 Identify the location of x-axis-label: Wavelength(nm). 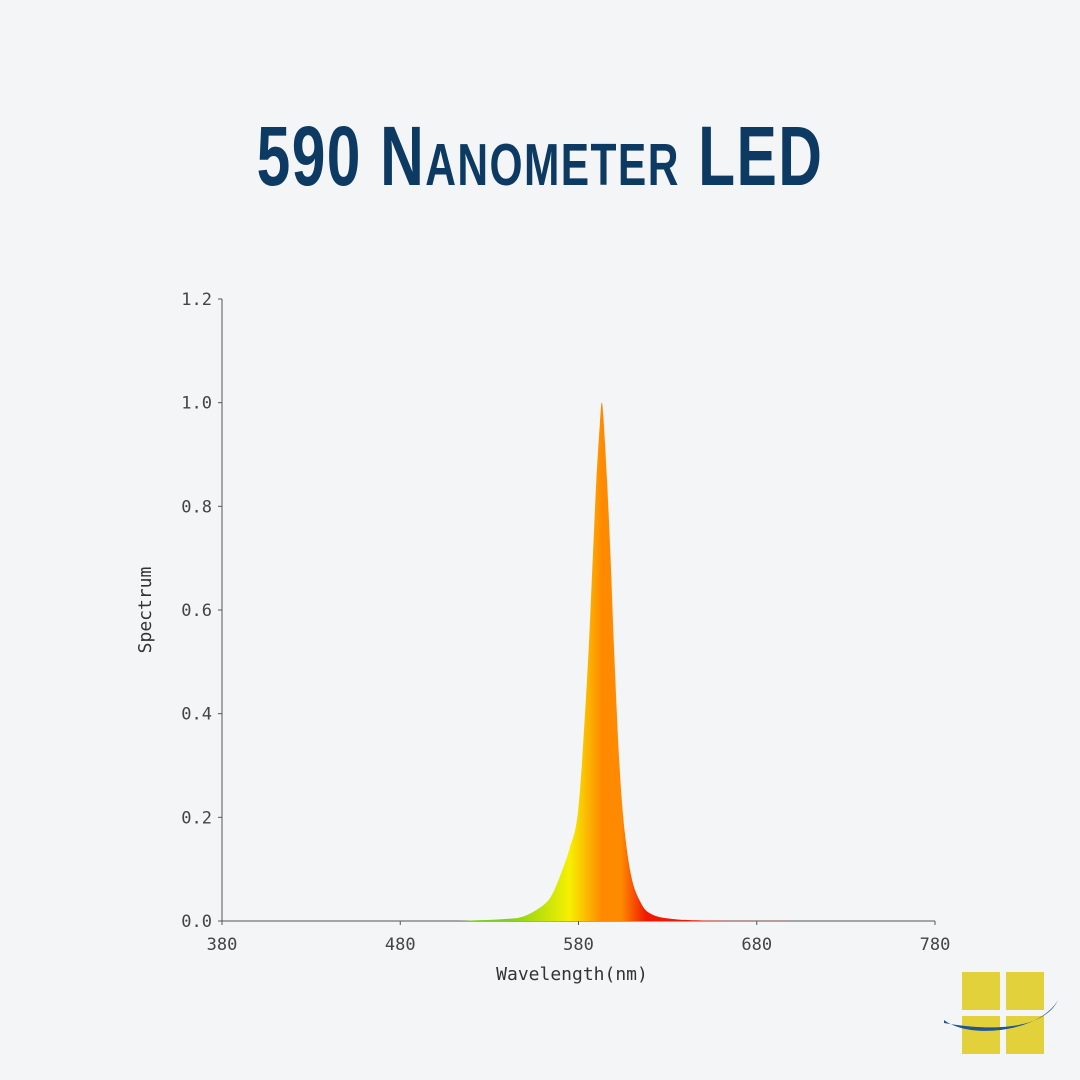
(572, 974).